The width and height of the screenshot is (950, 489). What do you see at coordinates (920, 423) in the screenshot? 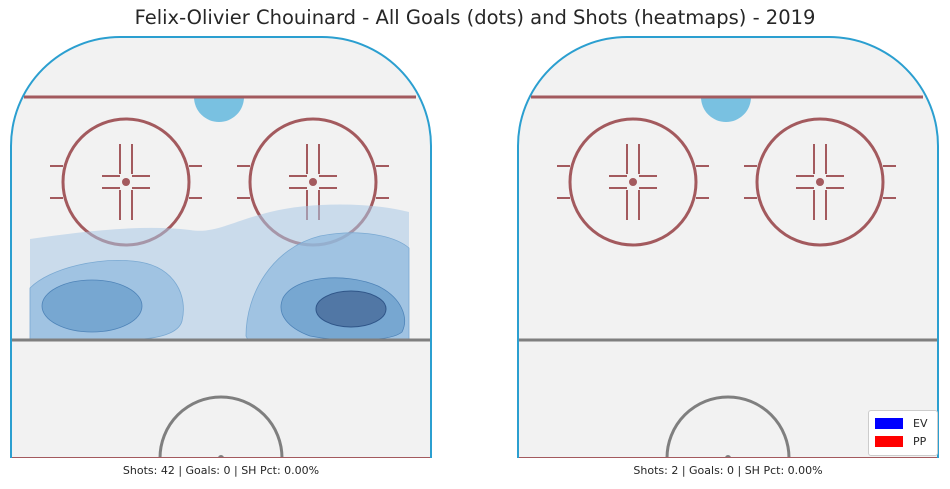
I see `legend-label-ev: EV` at bounding box center [920, 423].